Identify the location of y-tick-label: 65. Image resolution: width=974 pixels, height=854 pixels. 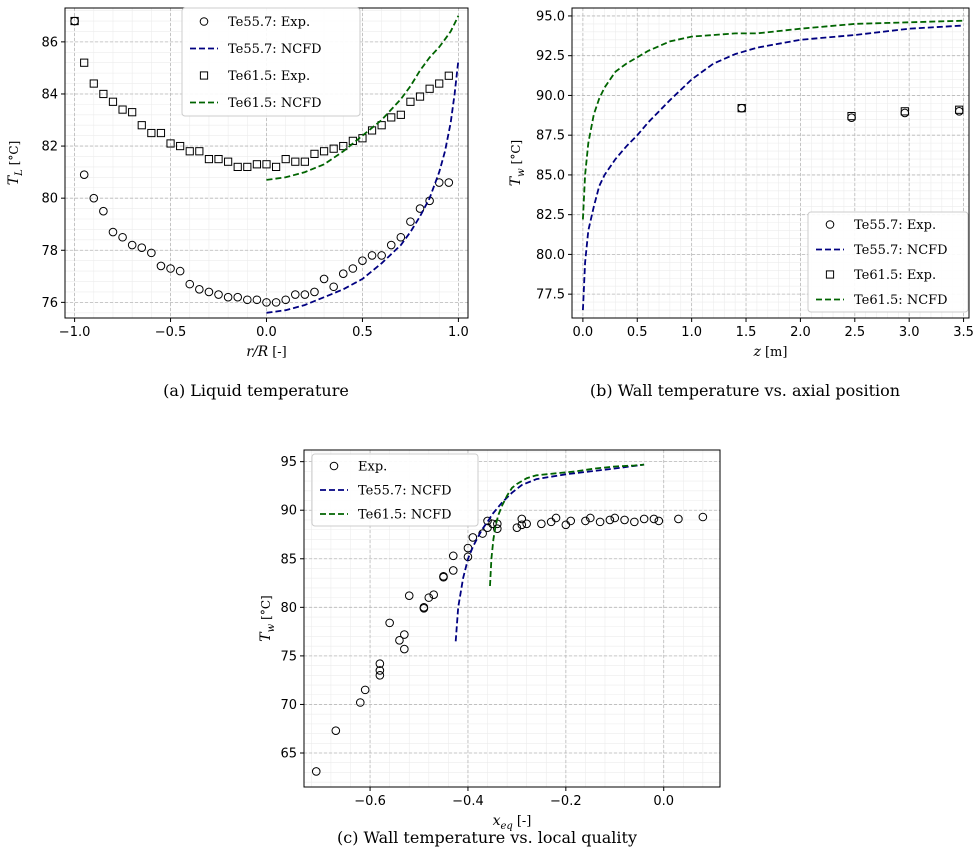
(288, 754).